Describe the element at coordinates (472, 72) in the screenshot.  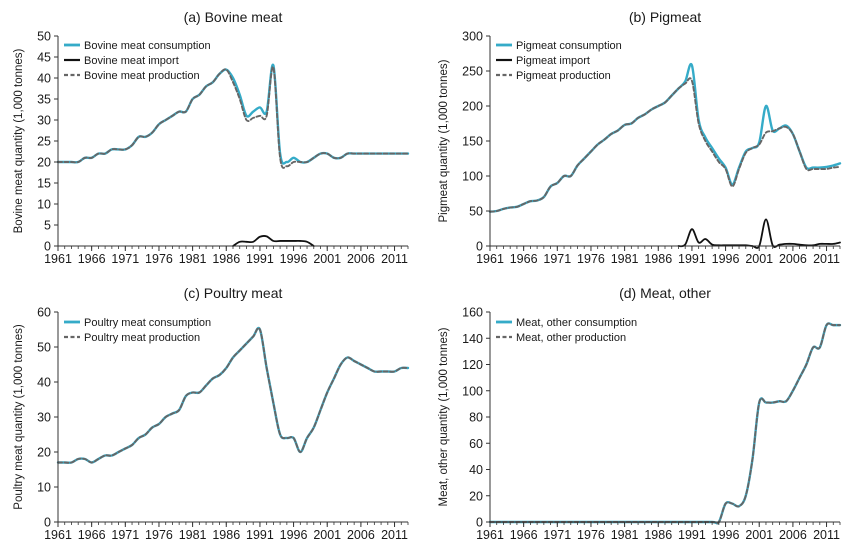
I see `y-tick-label: 250` at that location.